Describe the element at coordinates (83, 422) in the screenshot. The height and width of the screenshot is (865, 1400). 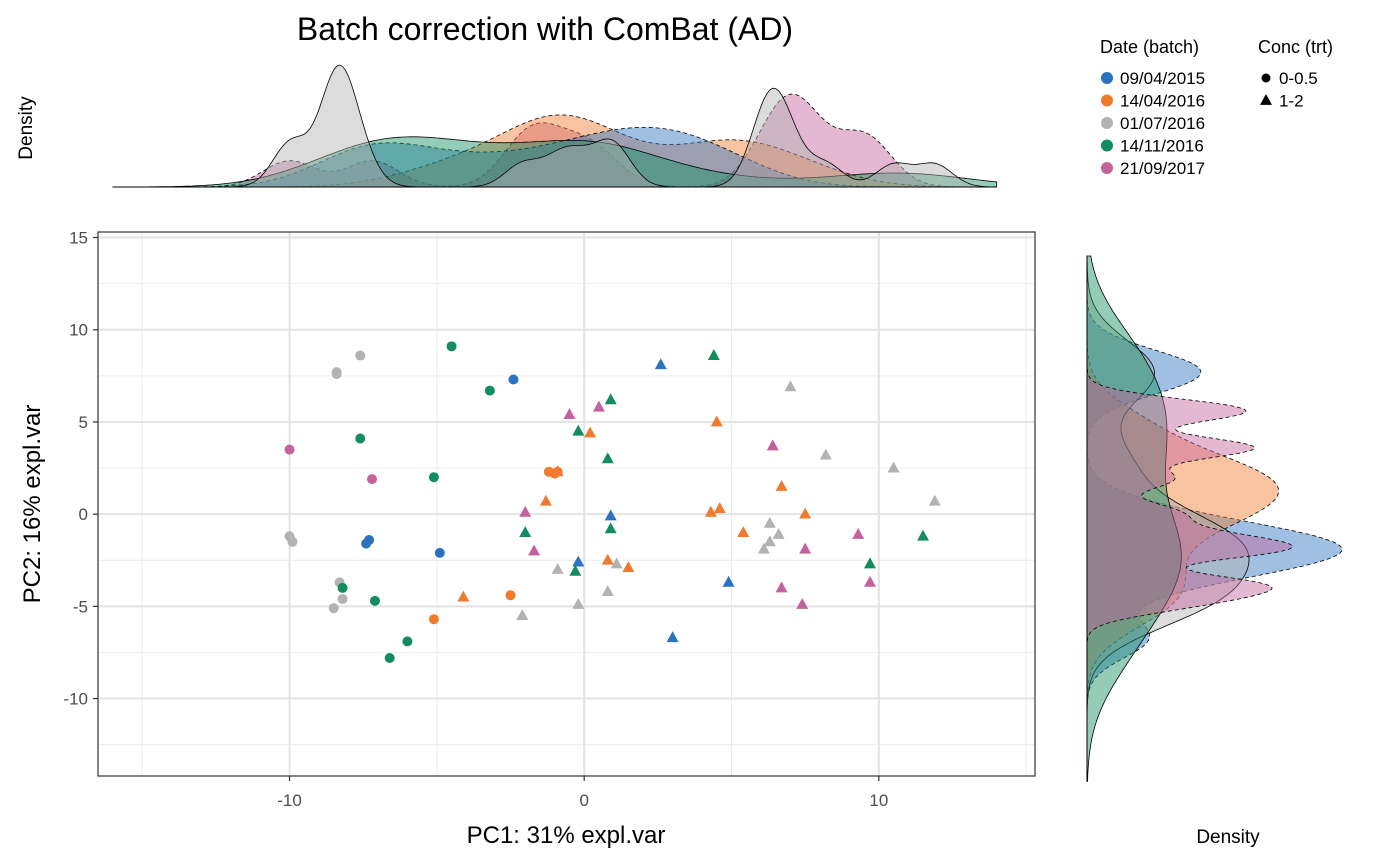
I see `y-tick-label: 5` at that location.